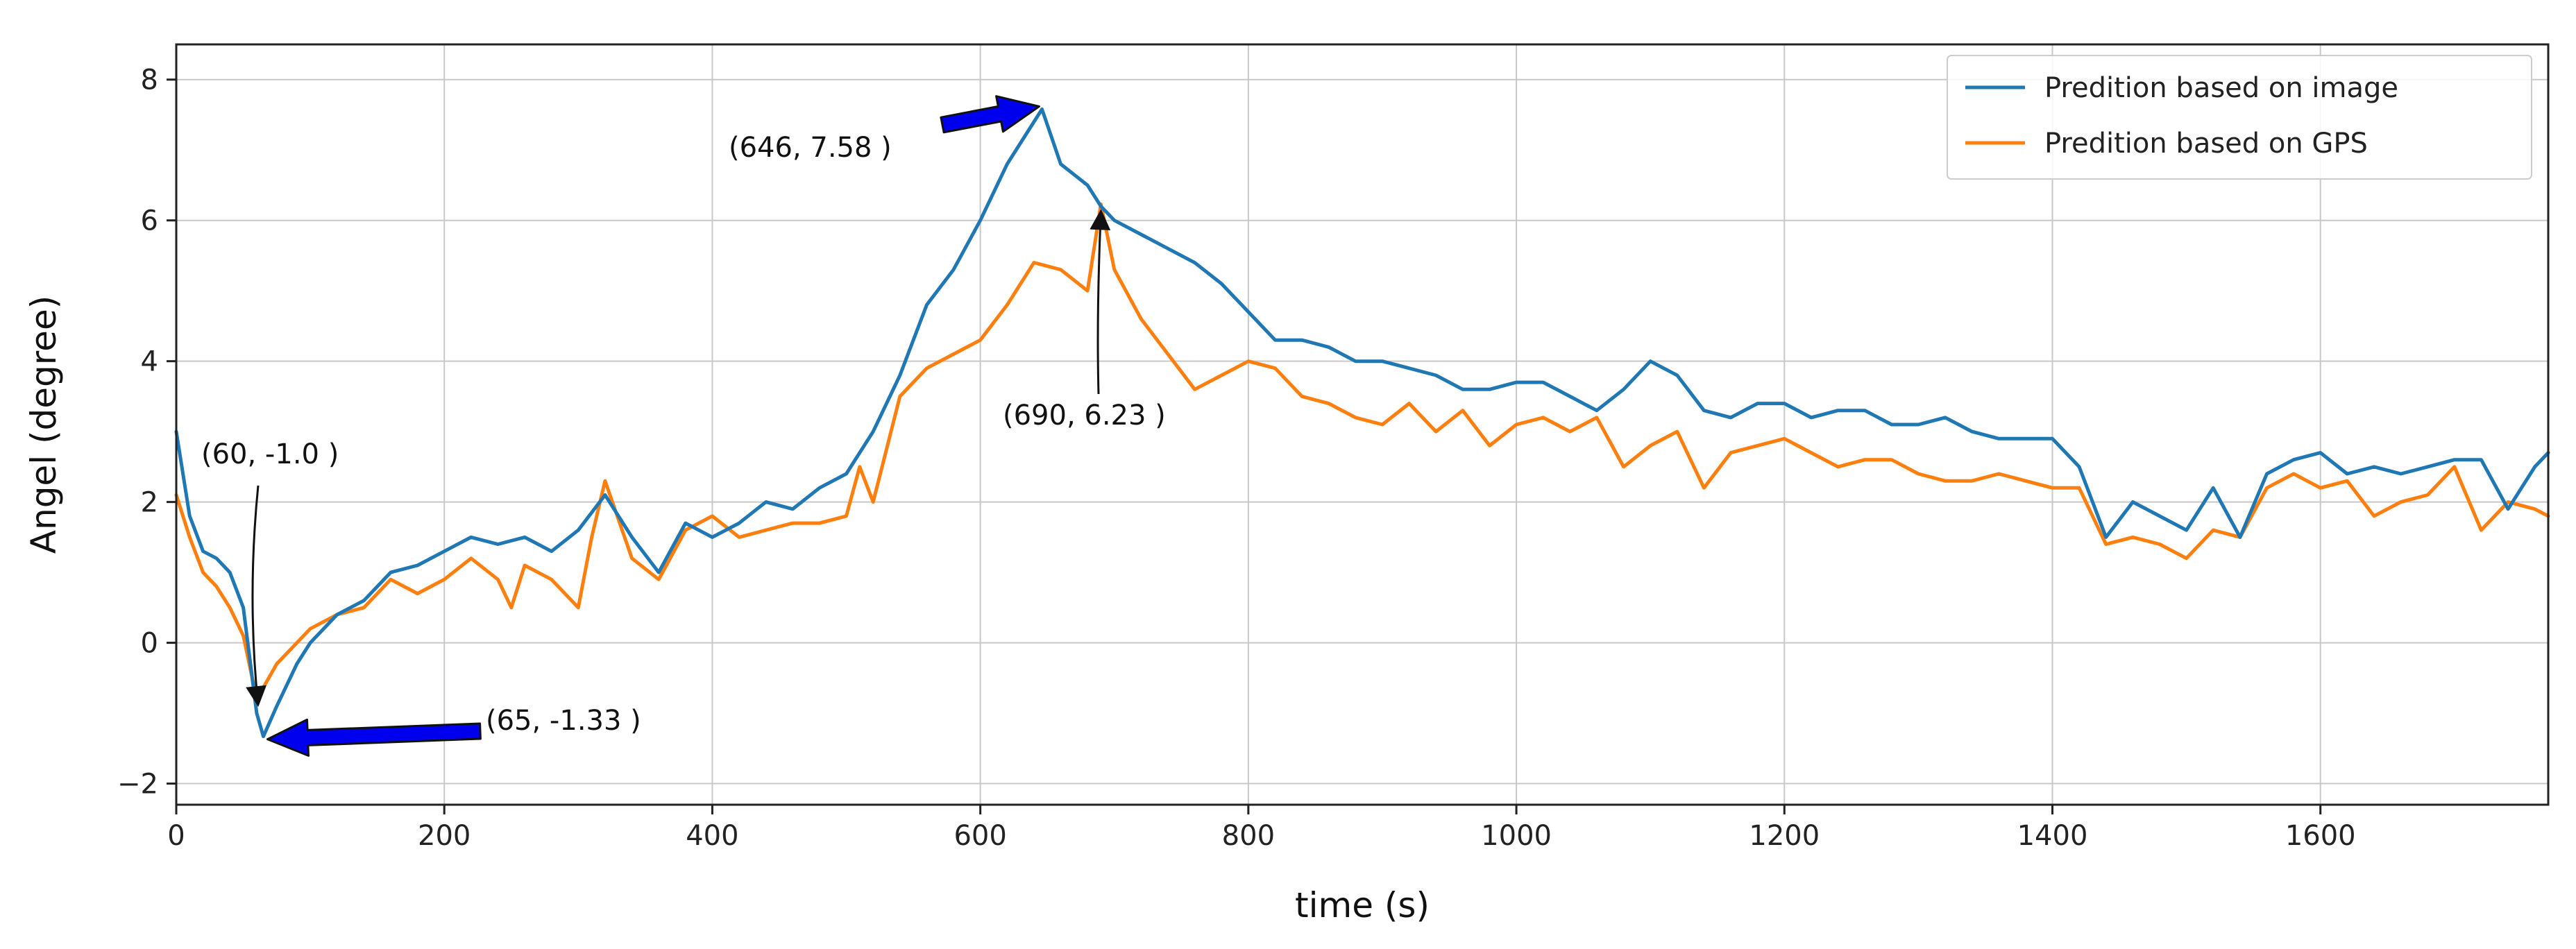 The image size is (2576, 949). What do you see at coordinates (1084, 415) in the screenshot?
I see `annotation-690: (690, 6.23 )` at bounding box center [1084, 415].